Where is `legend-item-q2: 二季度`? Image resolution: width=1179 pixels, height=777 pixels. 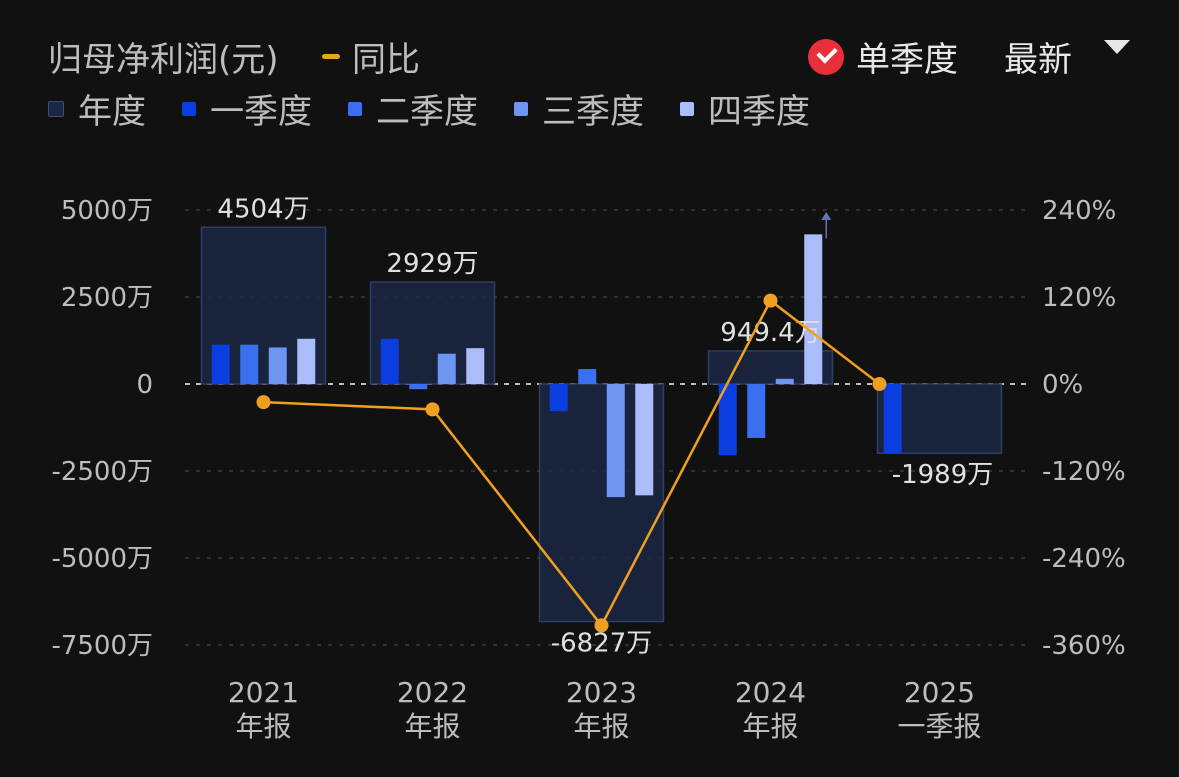
legend-item-q2: 二季度 is located at coordinates (413, 108).